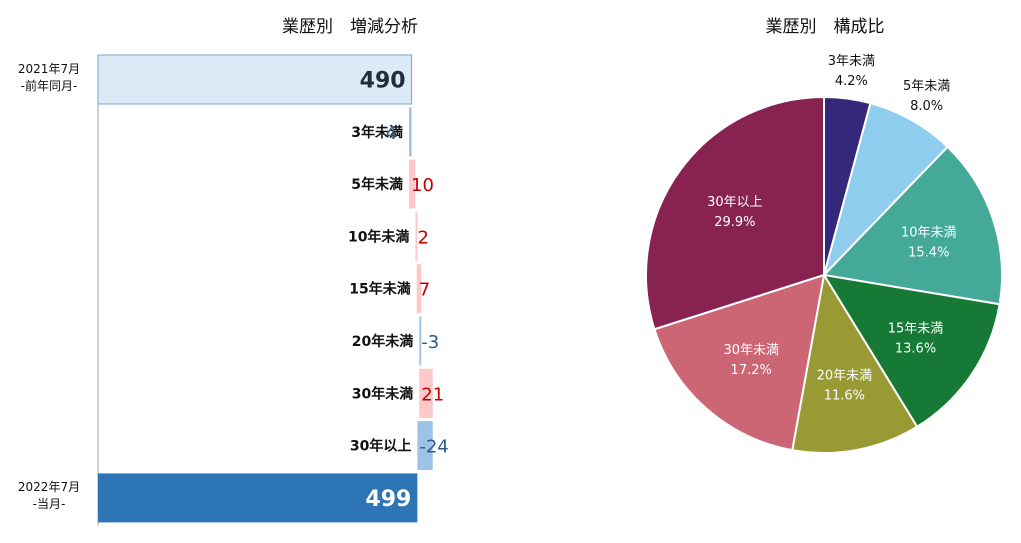  What do you see at coordinates (388, 499) in the screenshot?
I see `bar-end-total-value: 499` at bounding box center [388, 499].